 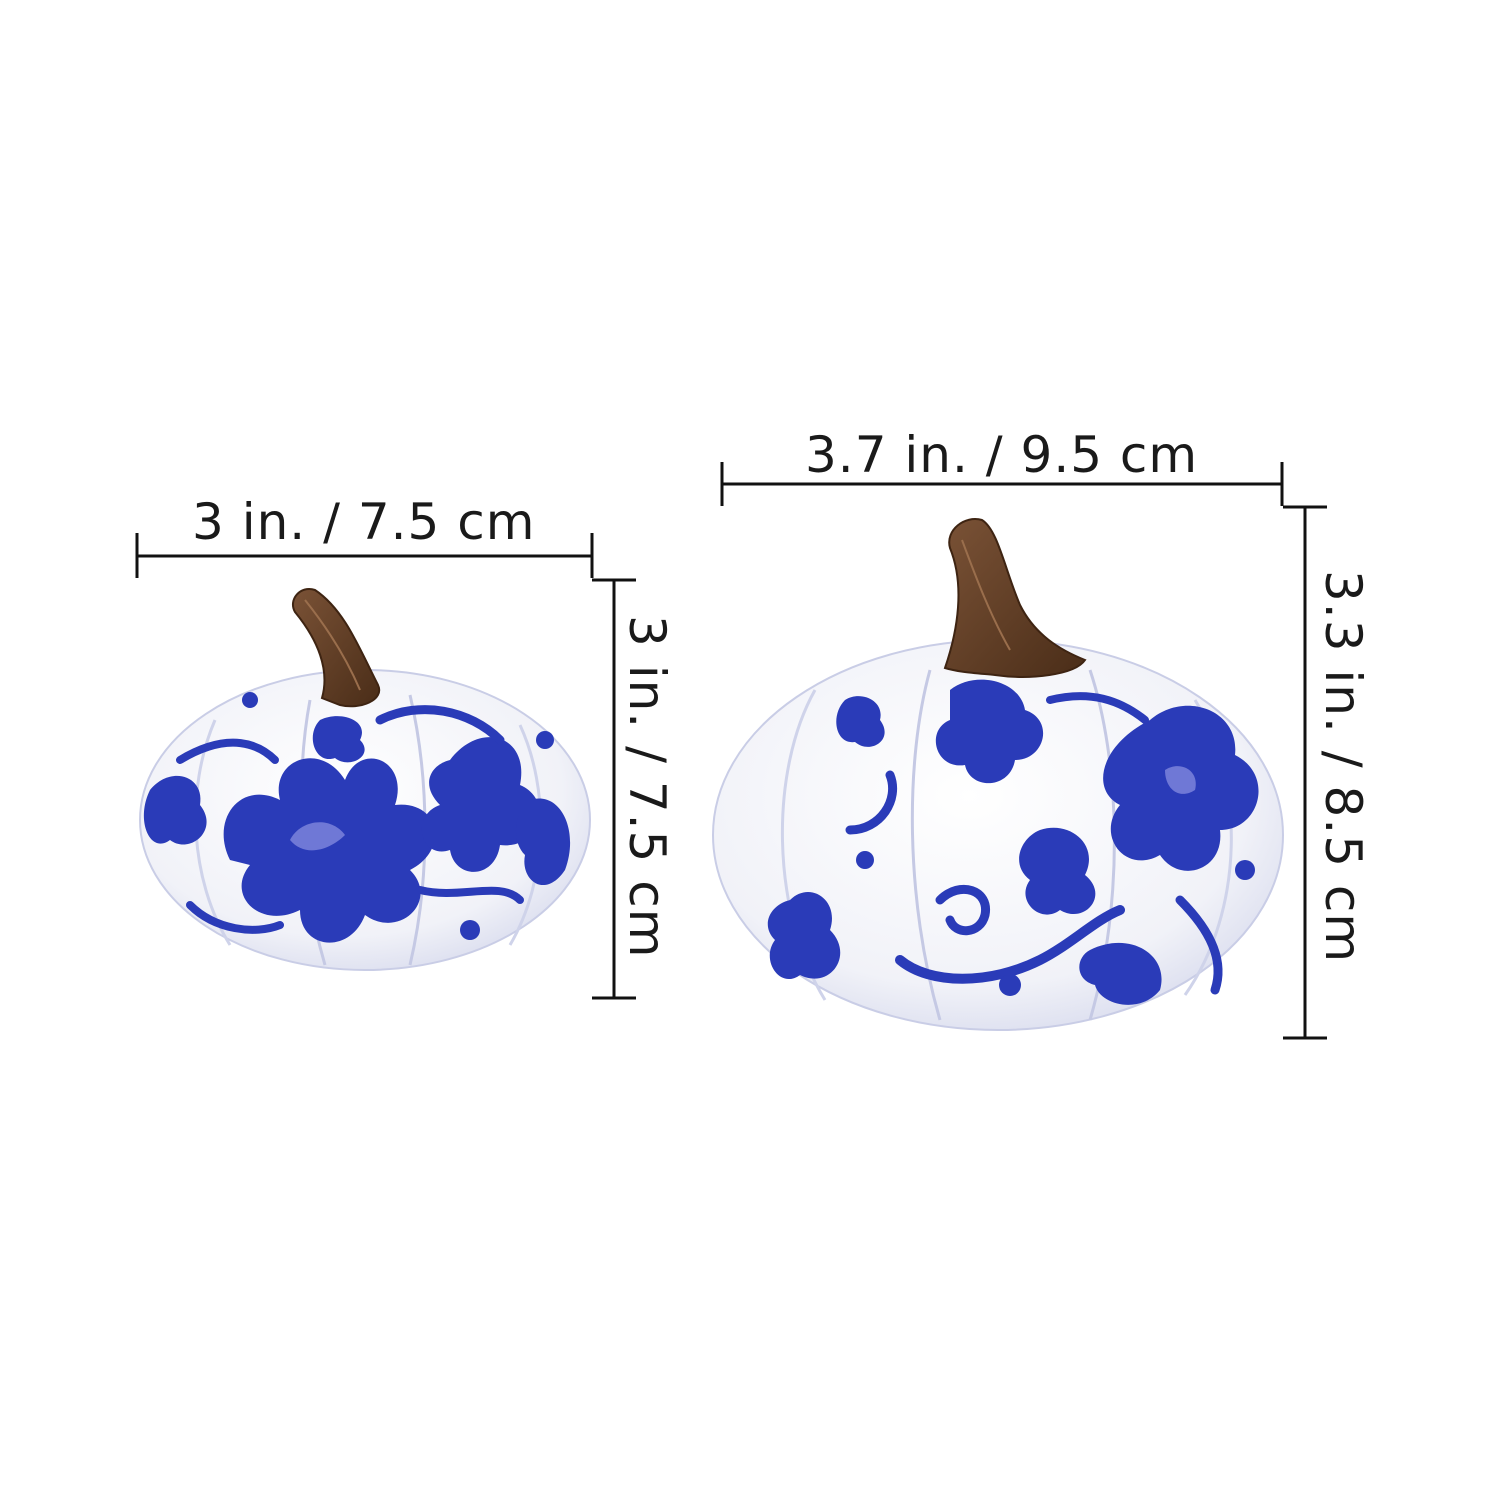 I want to click on small-pumpkin-blue-pattern, so click(x=357, y=817).